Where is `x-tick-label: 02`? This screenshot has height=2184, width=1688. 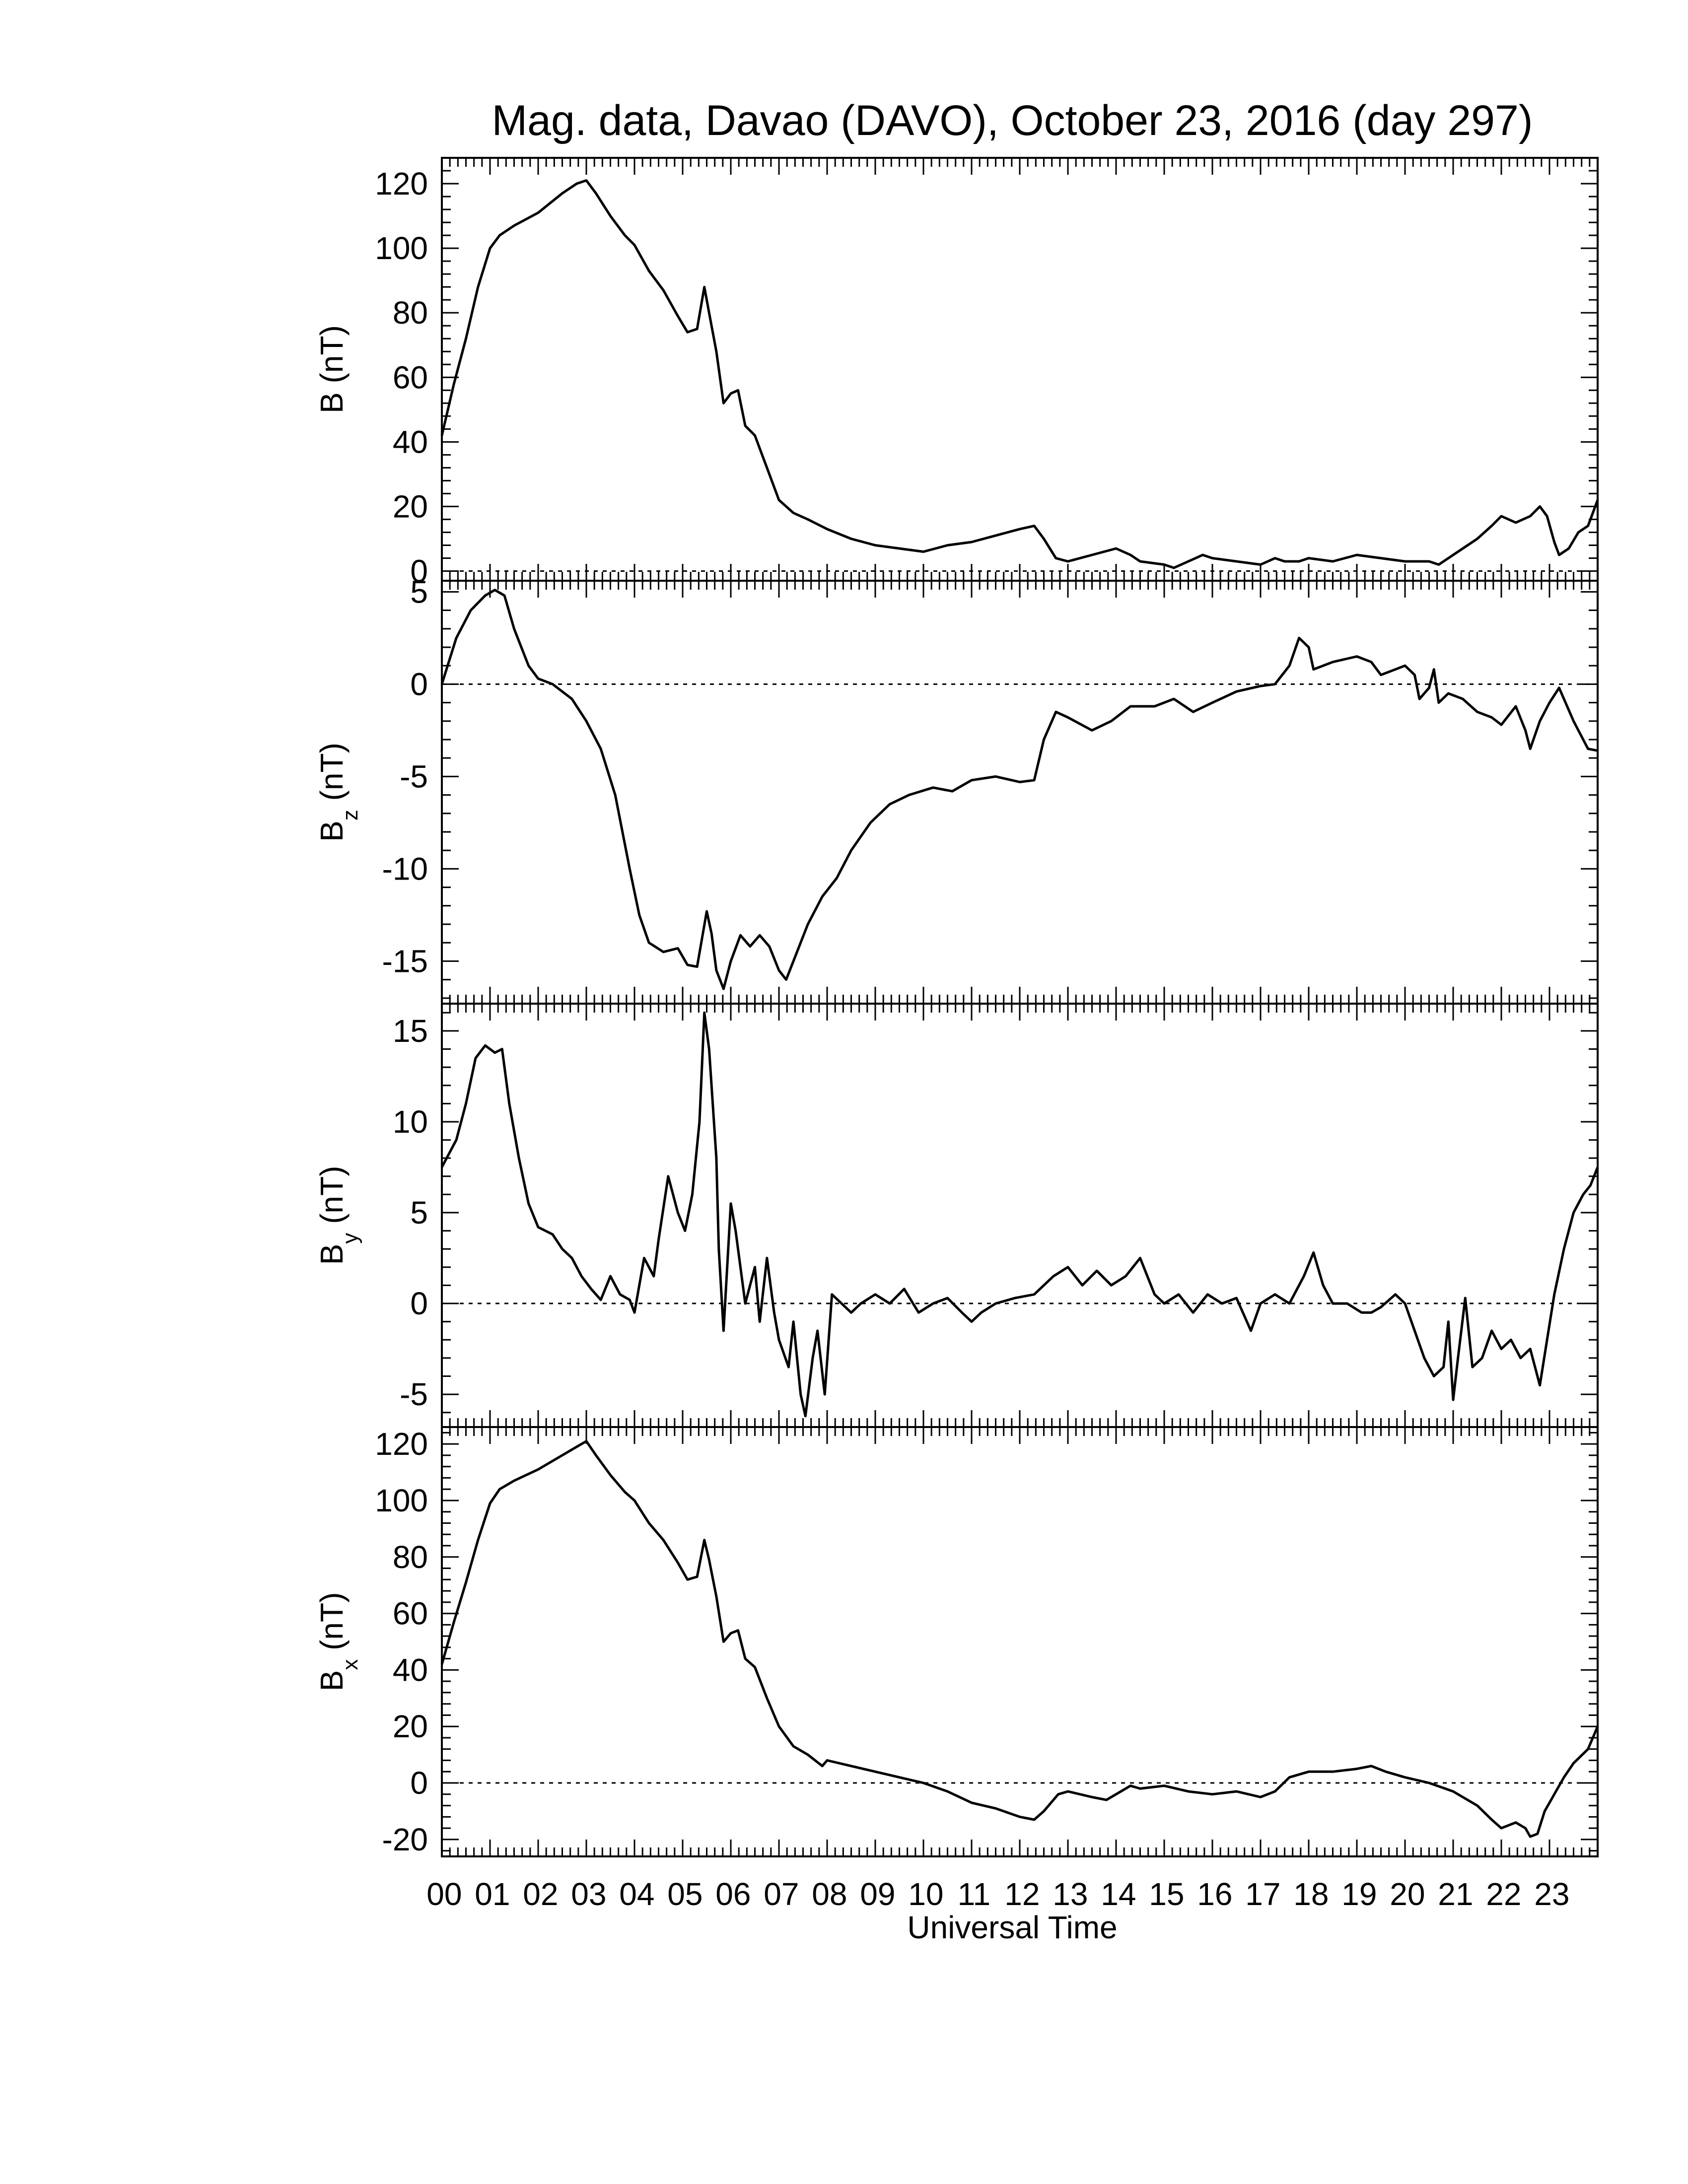 x-tick-label: 02 is located at coordinates (540, 1894).